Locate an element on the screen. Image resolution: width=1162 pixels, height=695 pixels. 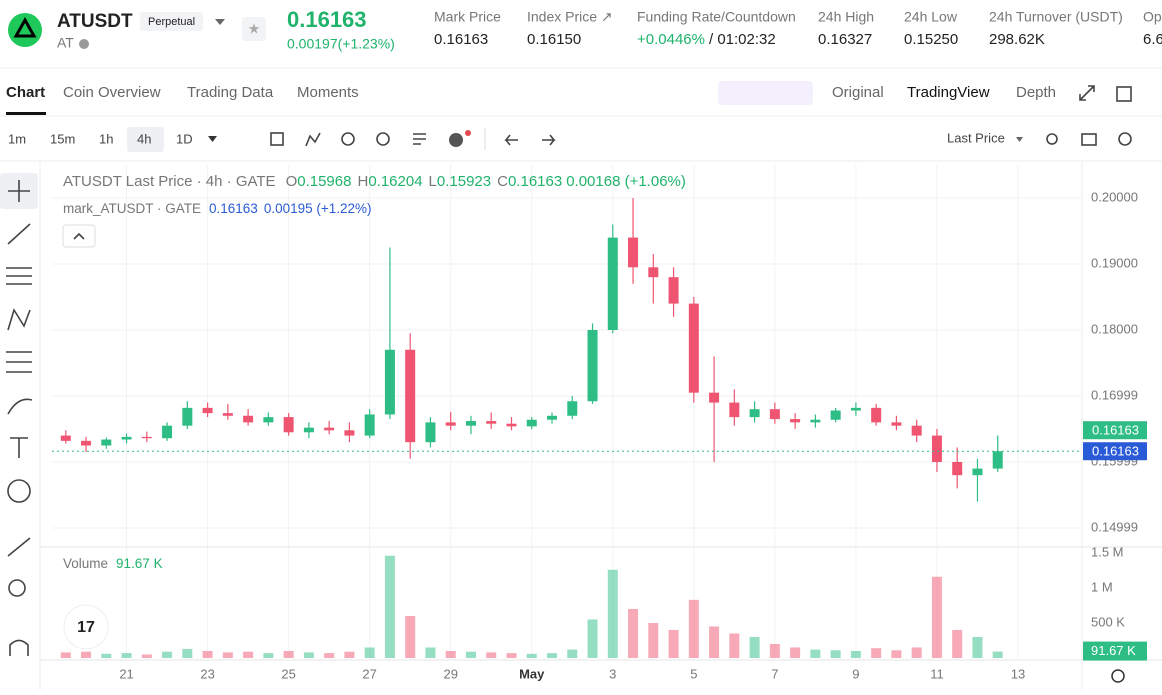
candle-icon is located at coordinates (277, 139).